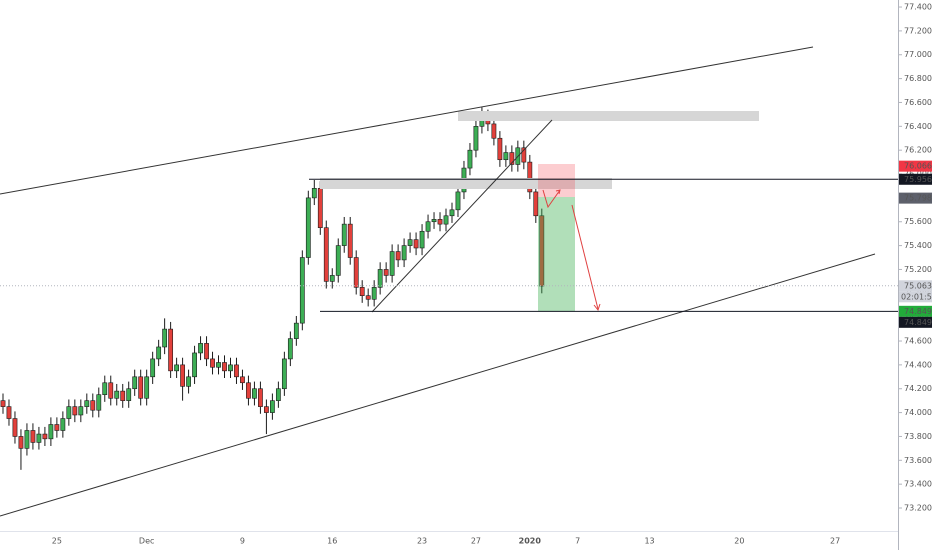 The height and width of the screenshot is (550, 932). I want to click on y-tick-label: 77.400, so click(918, 7).